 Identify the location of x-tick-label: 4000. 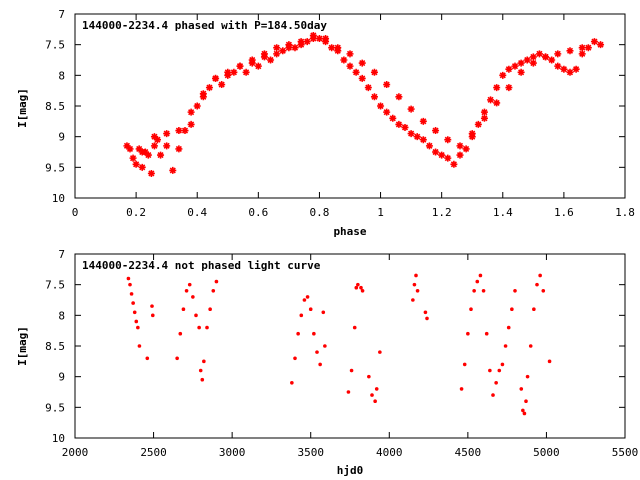
(389, 452).